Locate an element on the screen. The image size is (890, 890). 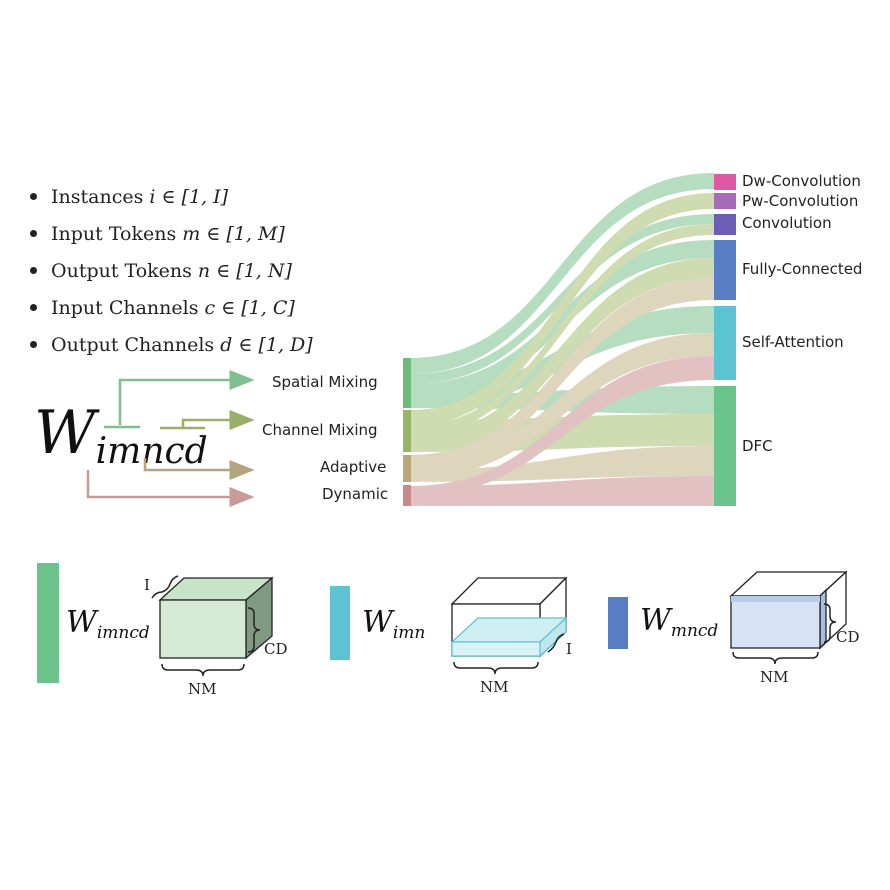
source-bar-channel is located at coordinates (407, 431).